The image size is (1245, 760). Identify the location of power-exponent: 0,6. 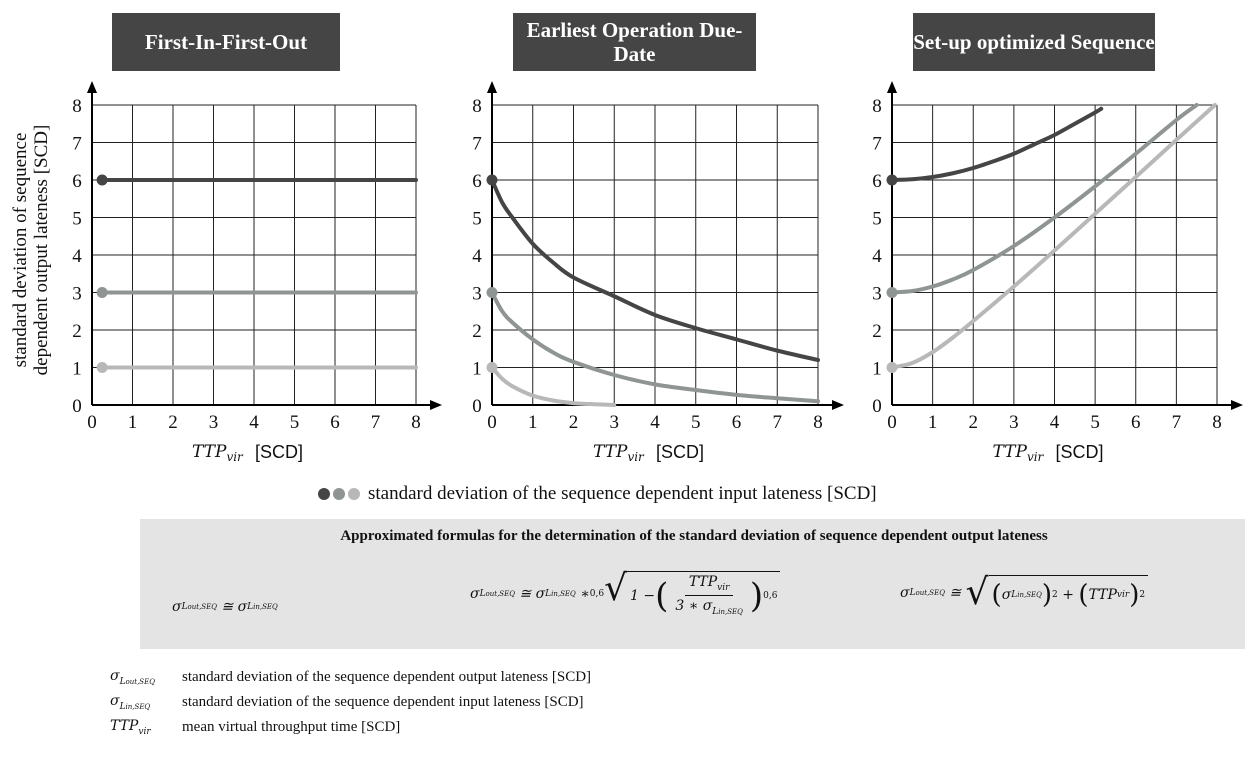
(770, 595).